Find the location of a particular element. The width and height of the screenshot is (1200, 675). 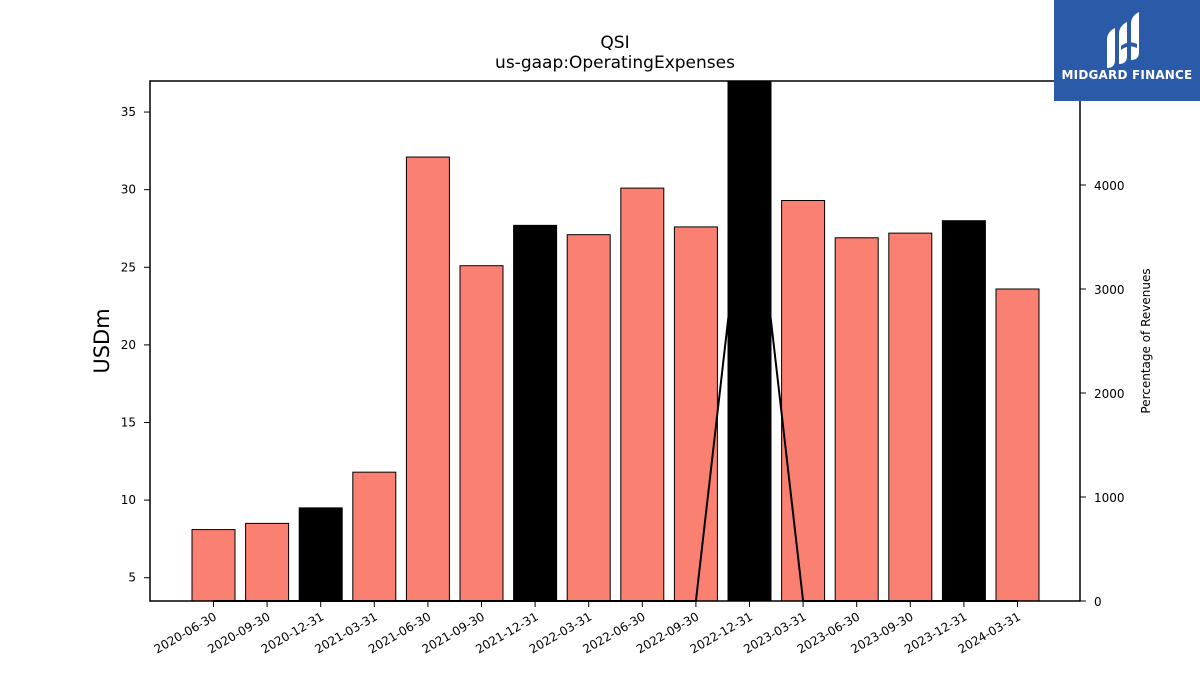

y2-tick-label-3000: 3000 is located at coordinates (1109, 290).